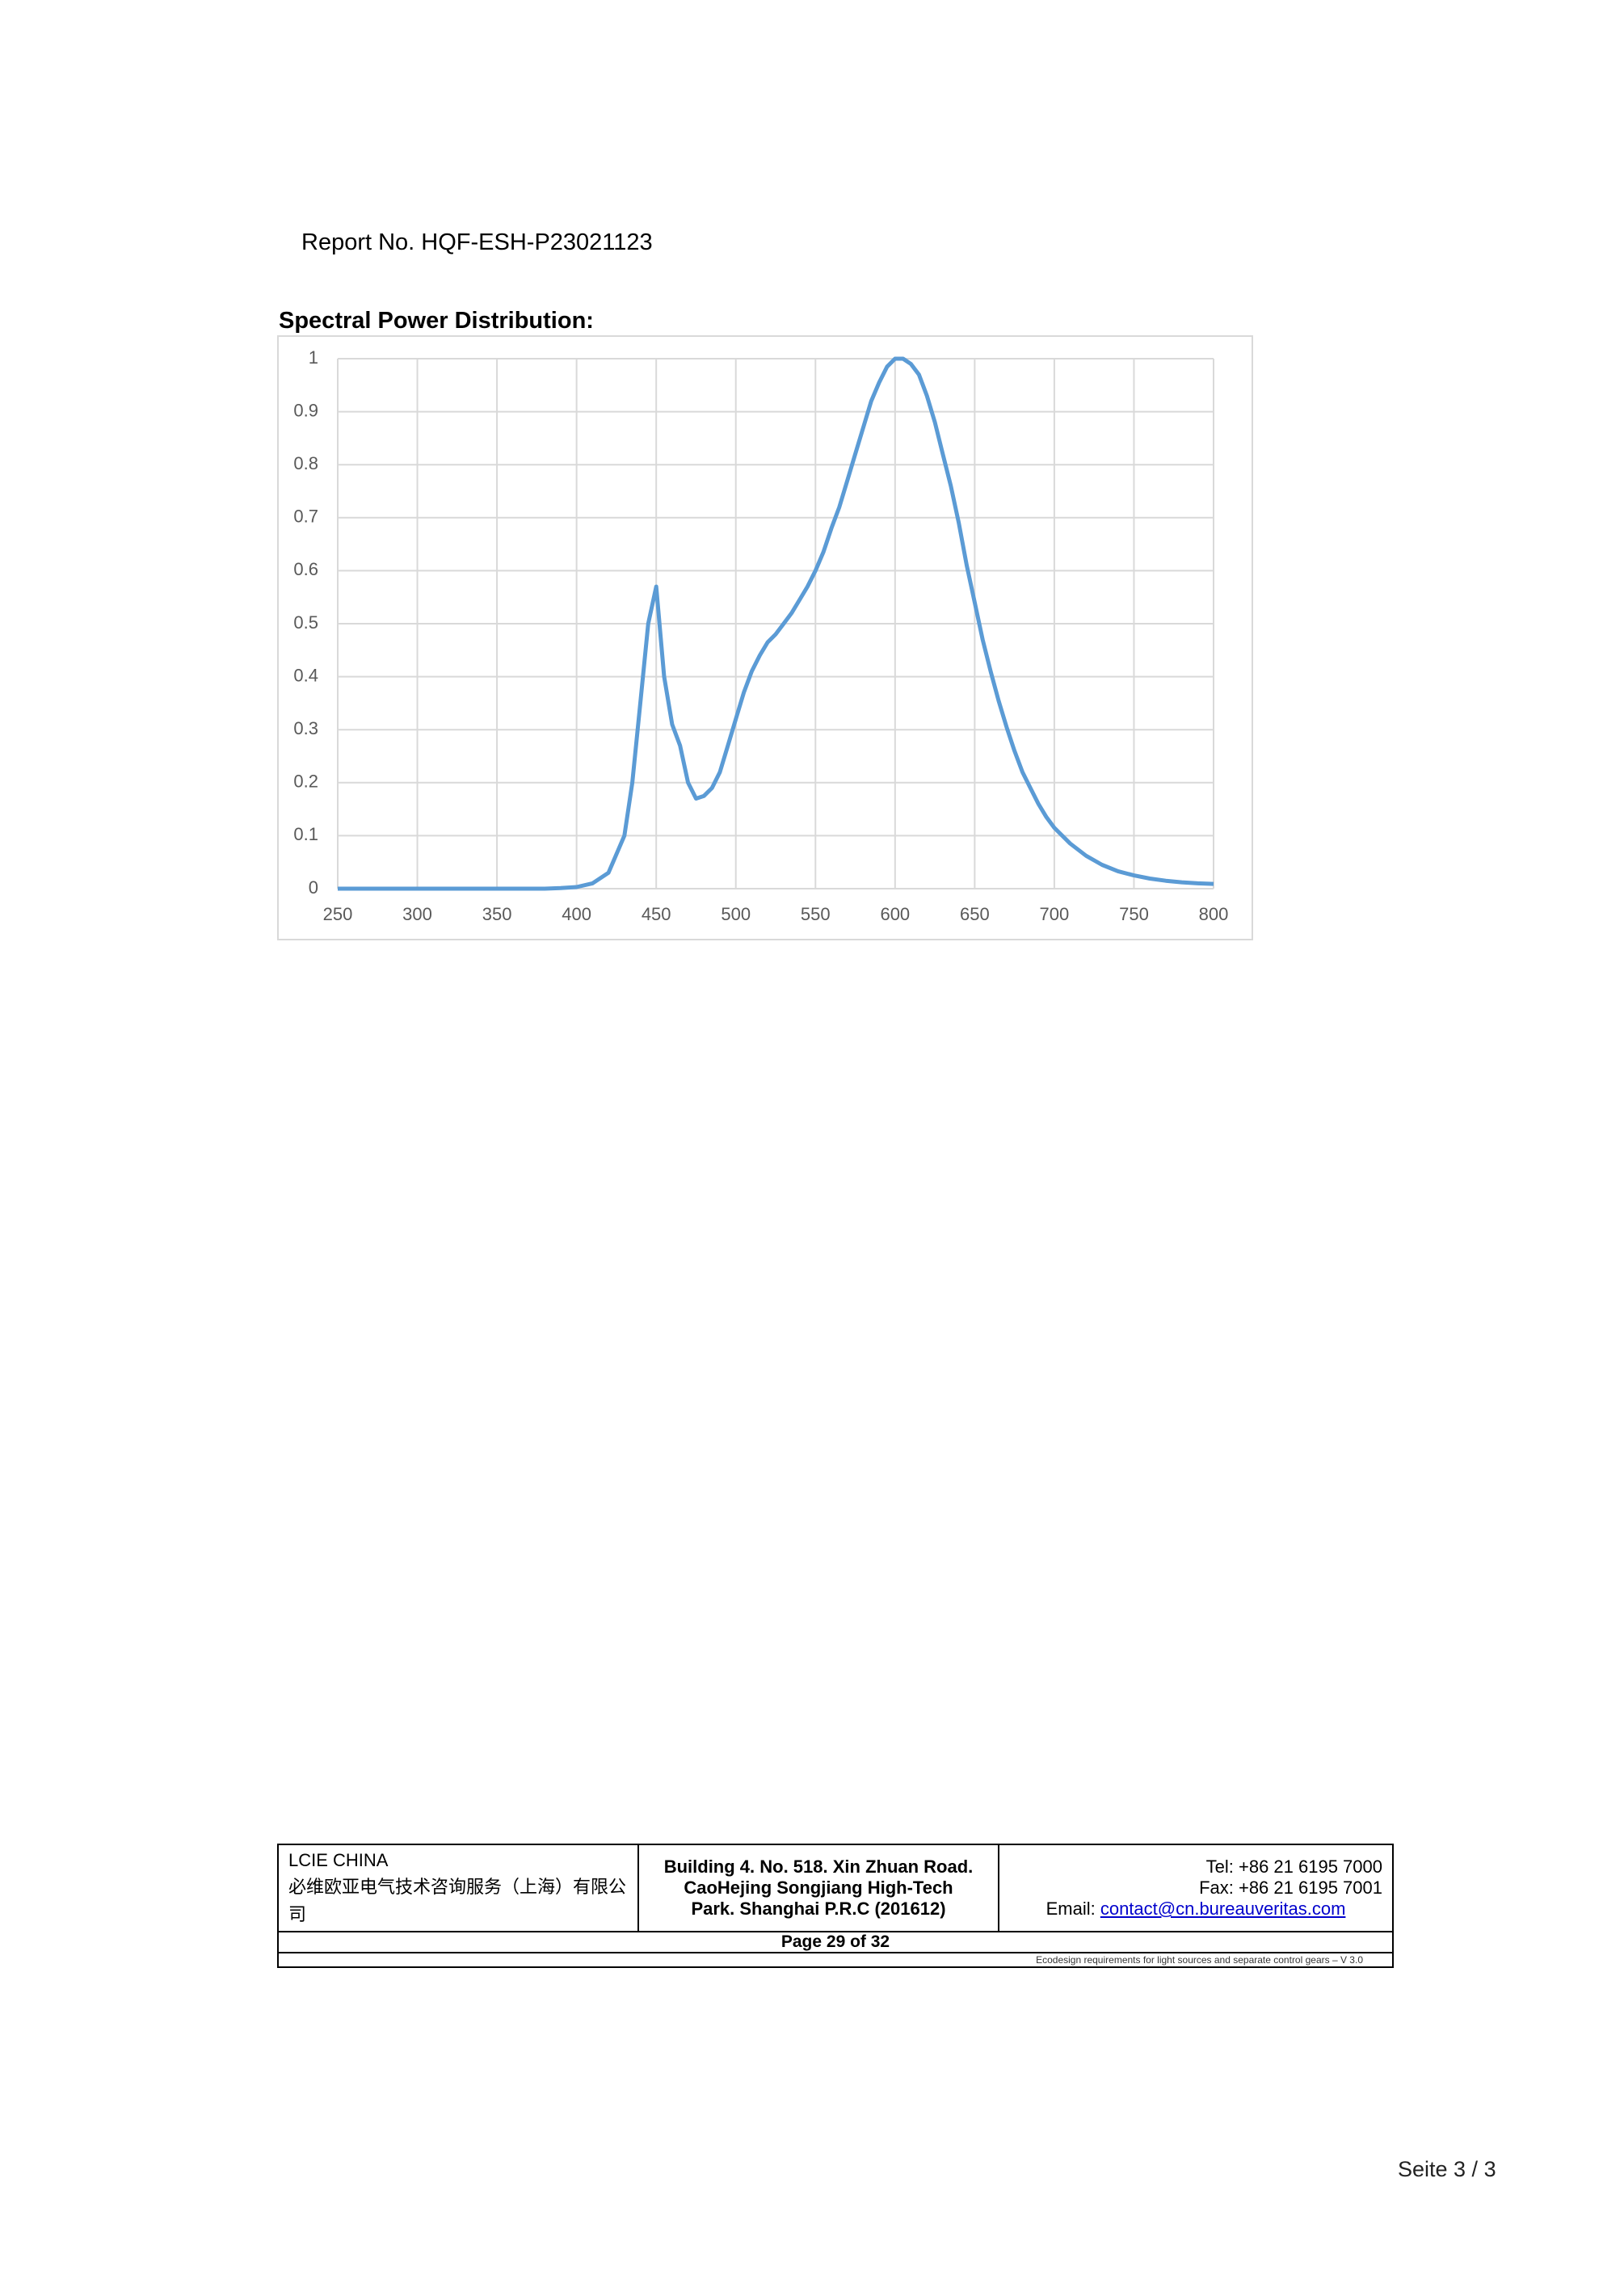 Image resolution: width=1624 pixels, height=2296 pixels. What do you see at coordinates (1293, 1867) in the screenshot?
I see `tel: Tel: +86 21 6195 7000` at bounding box center [1293, 1867].